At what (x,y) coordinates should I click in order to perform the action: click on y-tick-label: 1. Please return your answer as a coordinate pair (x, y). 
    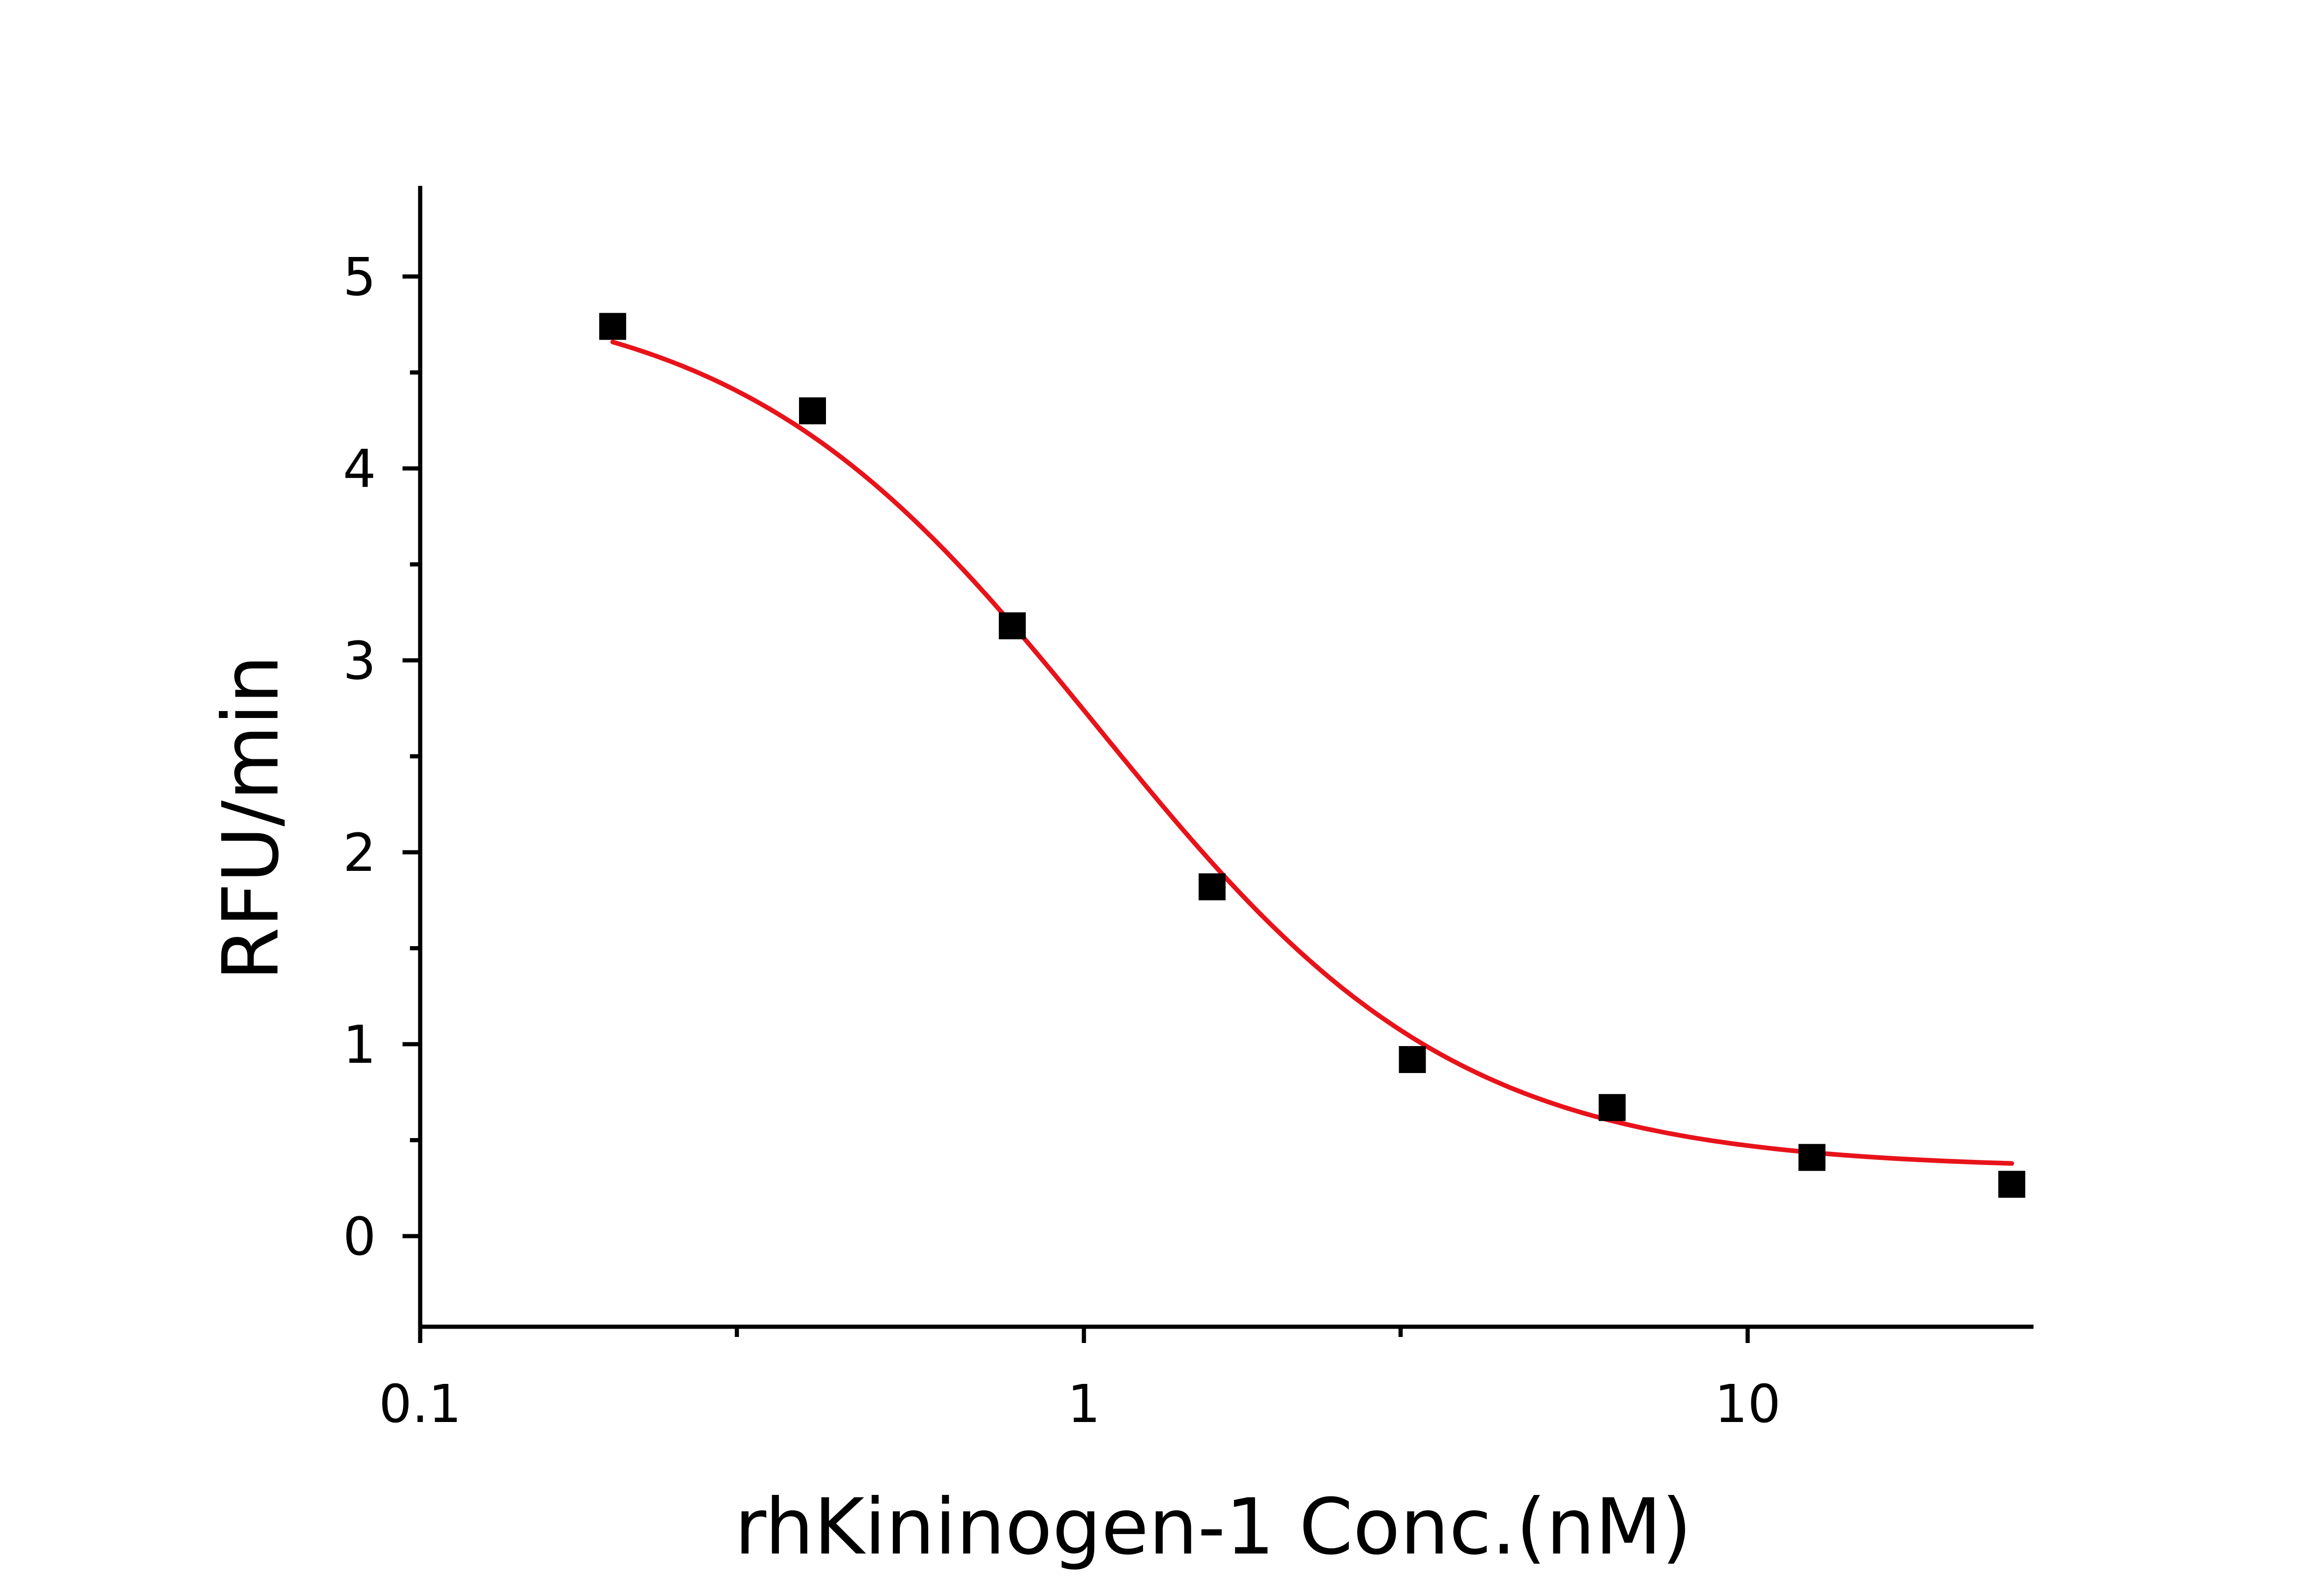
    Looking at the image, I should click on (359, 1045).